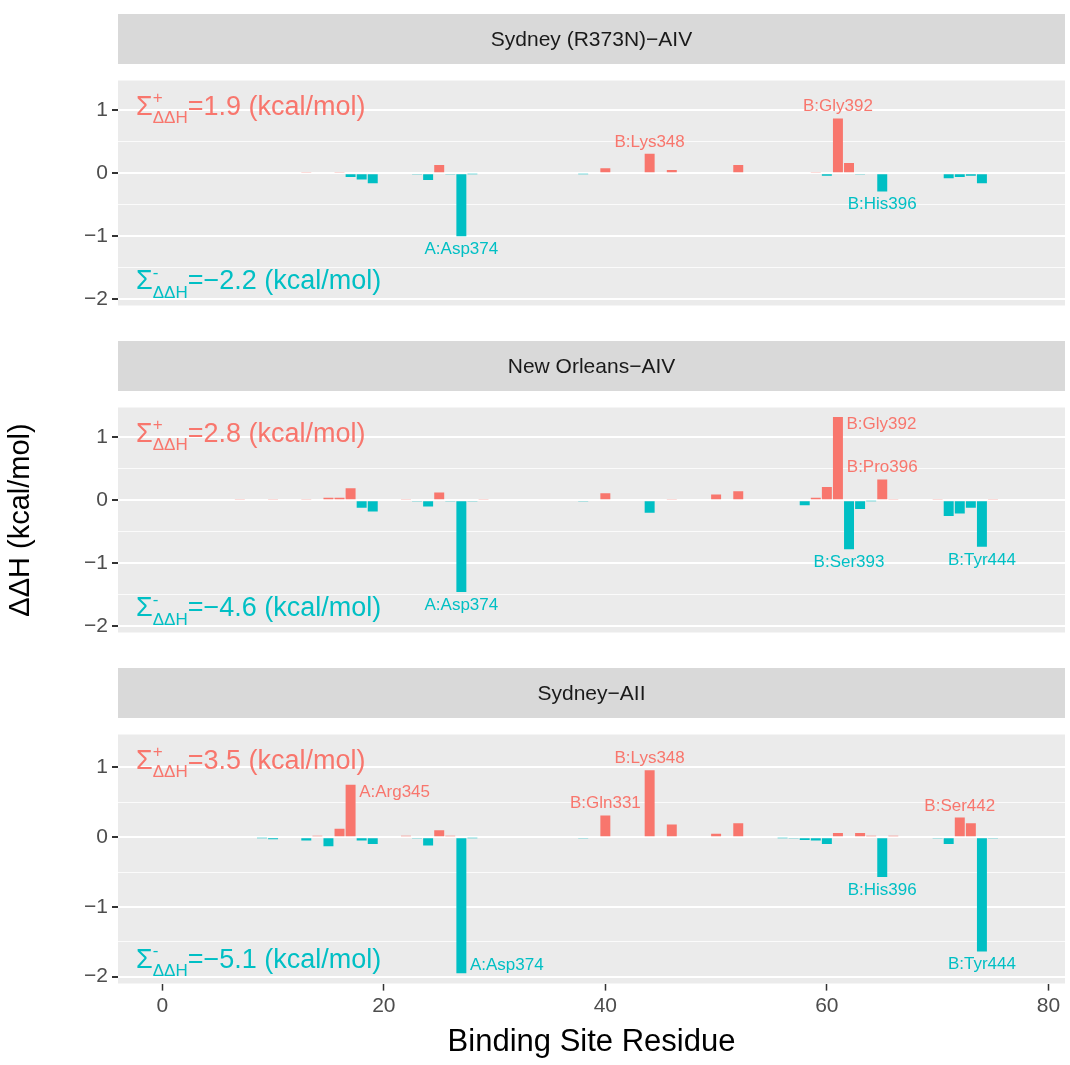 This screenshot has width=1070, height=1065. I want to click on x-tick-label: 80, so click(1048, 1004).